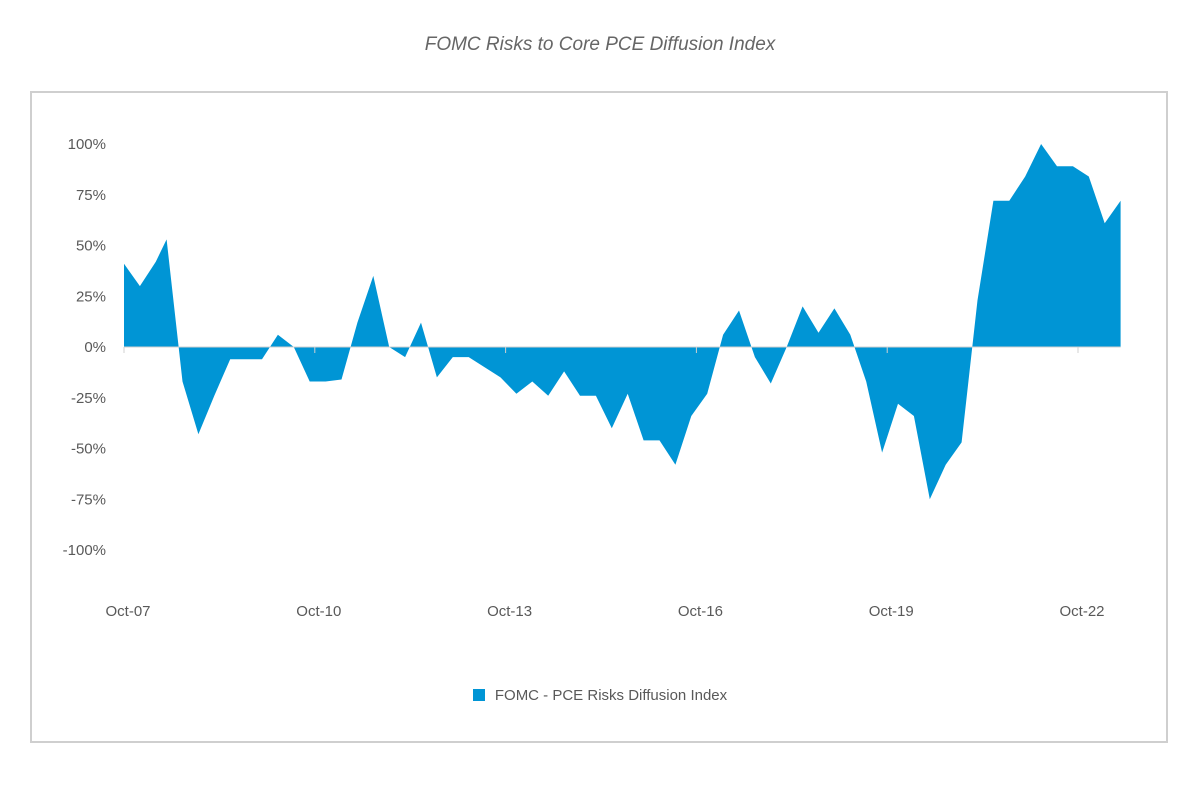 The image size is (1200, 786). I want to click on legend: FOMC - PCE Risks Diffusion Index, so click(600, 695).